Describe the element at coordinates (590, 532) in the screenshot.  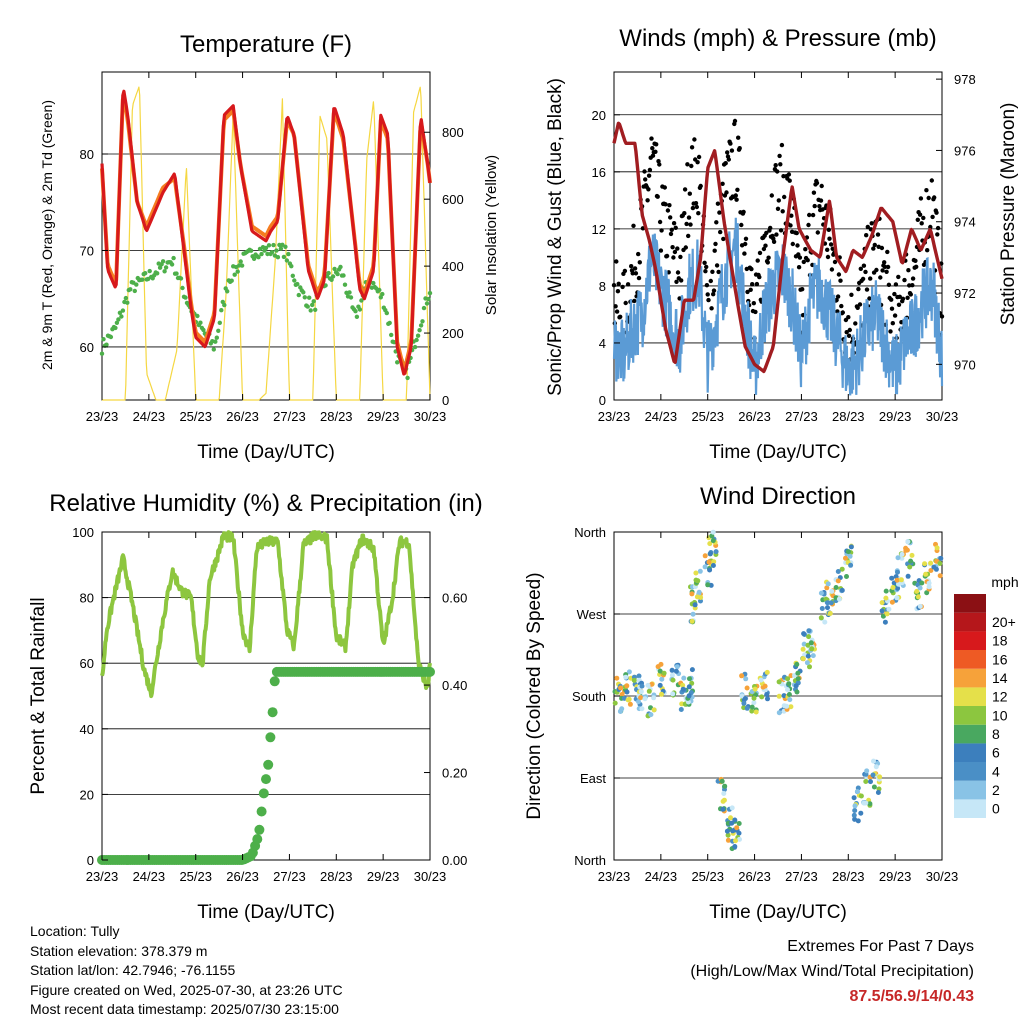
I see `y-tick-label: North` at that location.